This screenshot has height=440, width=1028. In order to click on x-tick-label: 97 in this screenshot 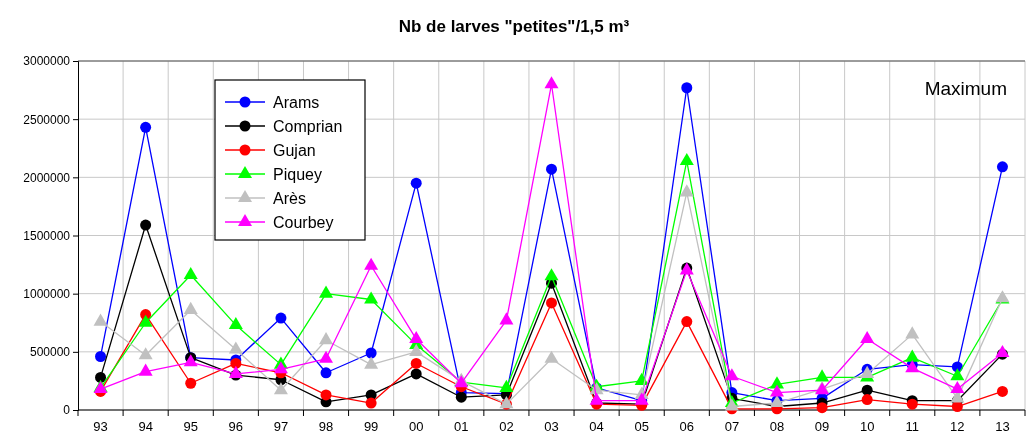, I will do `click(281, 427)`.